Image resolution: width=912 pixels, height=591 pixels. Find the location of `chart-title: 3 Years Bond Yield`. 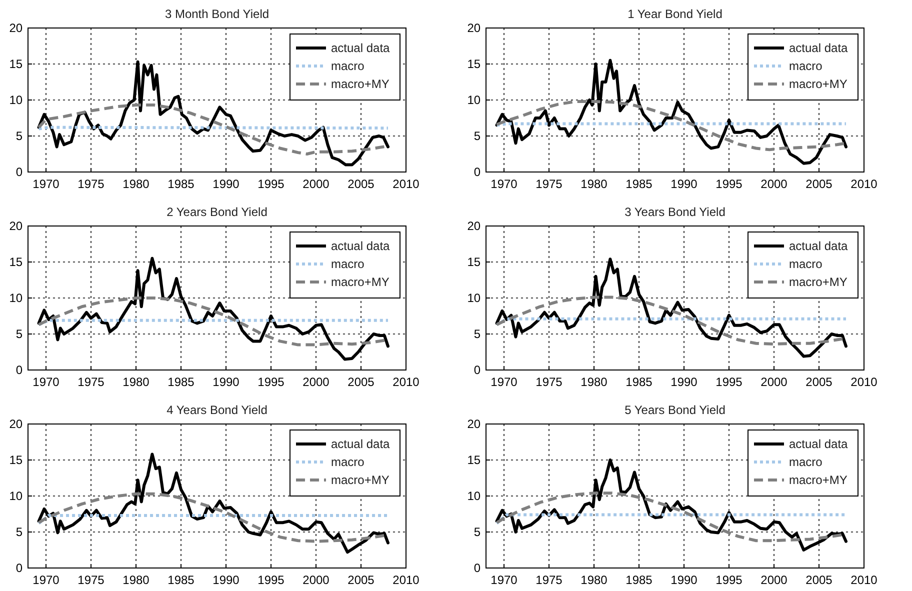

chart-title: 3 Years Bond Yield is located at coordinates (675, 212).